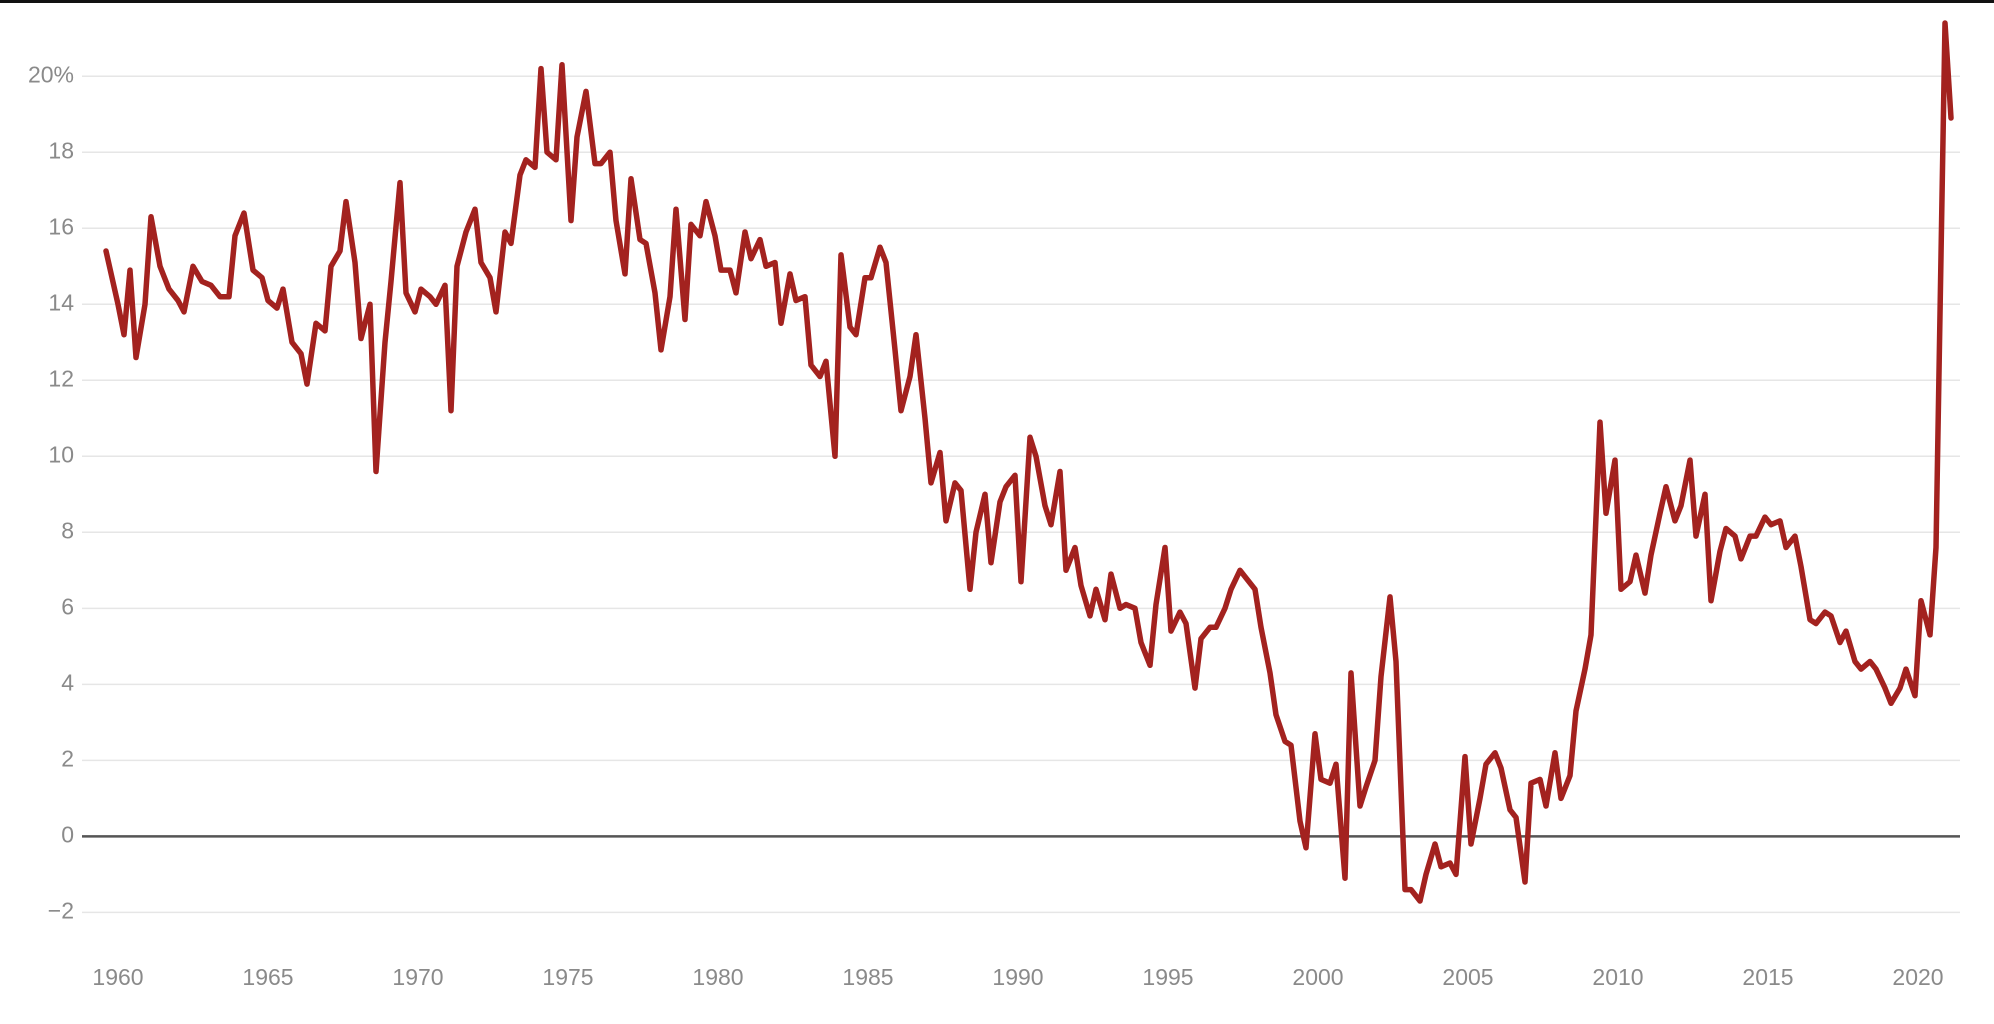  What do you see at coordinates (417, 977) in the screenshot?
I see `x-tick-label: 1970` at bounding box center [417, 977].